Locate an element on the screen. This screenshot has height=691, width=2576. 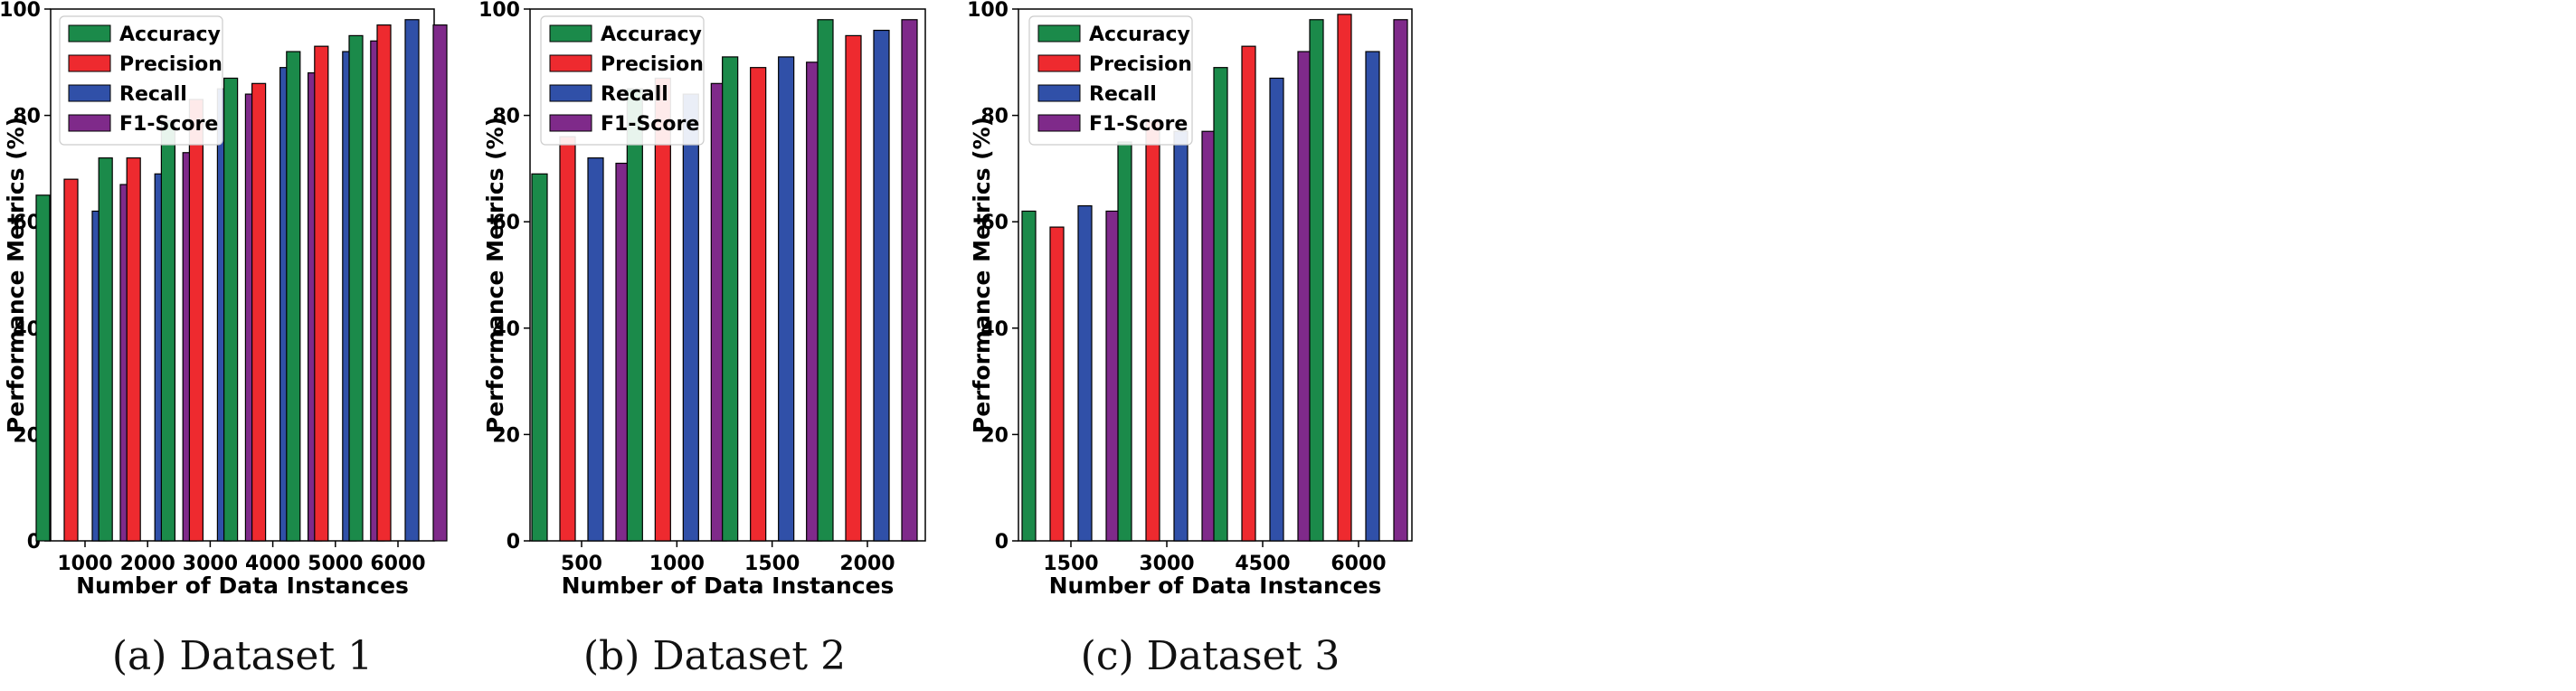
bar-recall-2000 is located at coordinates (881, 285).